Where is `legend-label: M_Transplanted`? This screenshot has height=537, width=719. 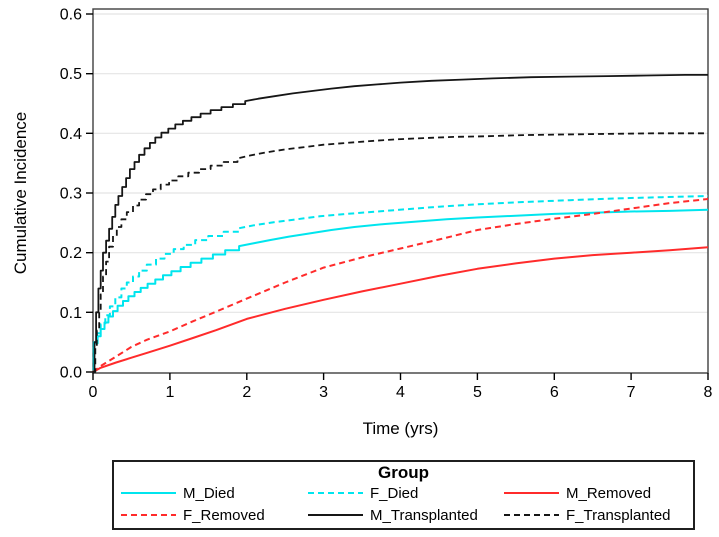
legend-label: M_Transplanted is located at coordinates (424, 515).